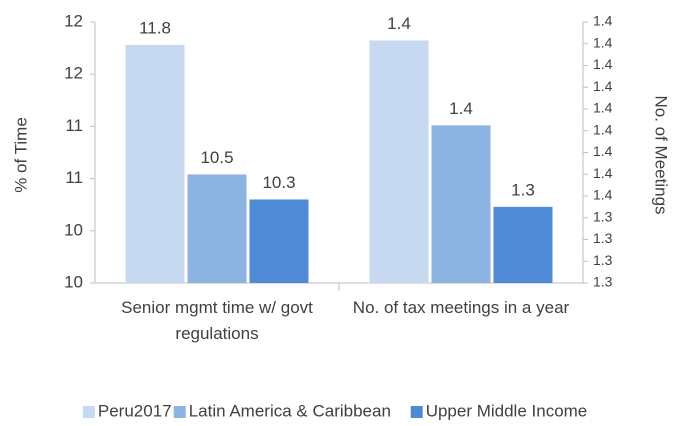 The height and width of the screenshot is (426, 679). Describe the element at coordinates (20, 155) in the screenshot. I see `y-axis-title: % of Time` at that location.